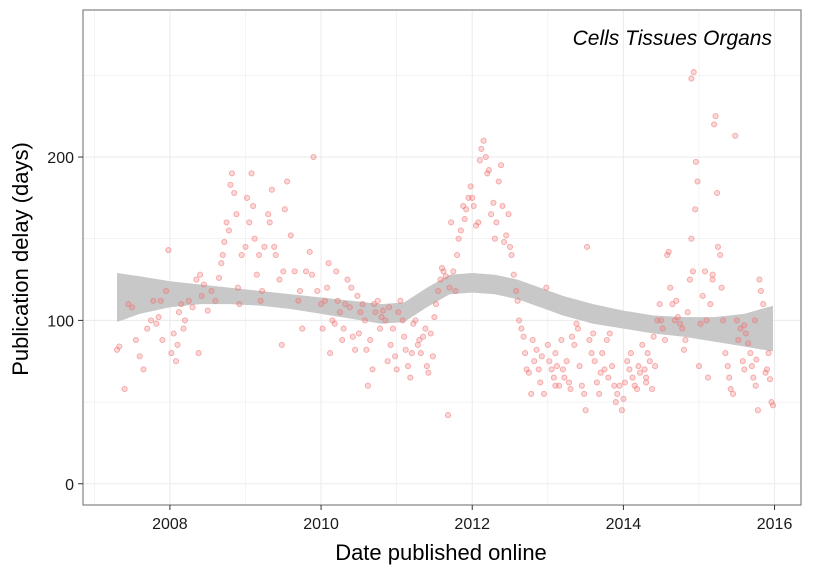 This screenshot has width=825, height=570. Describe the element at coordinates (673, 38) in the screenshot. I see `chart-annotation: Cells Tissues Organs` at that location.